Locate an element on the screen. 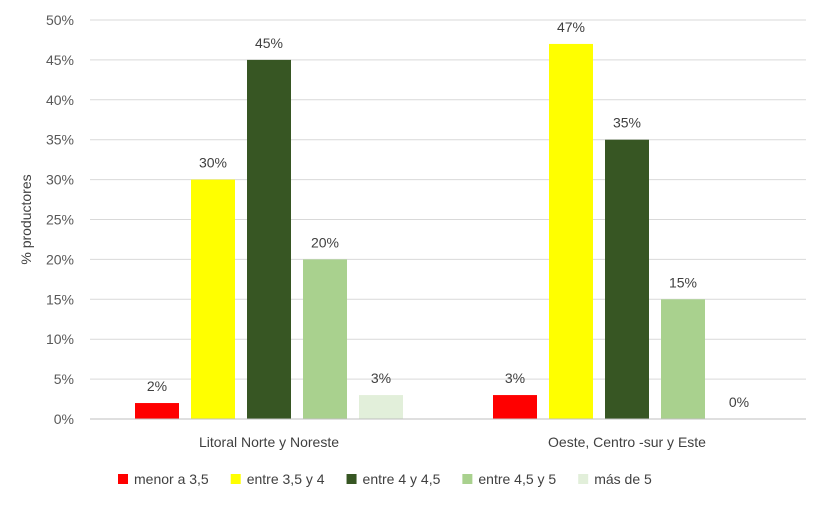 The width and height of the screenshot is (838, 510). y-tick-label-10: 10% is located at coordinates (60, 339).